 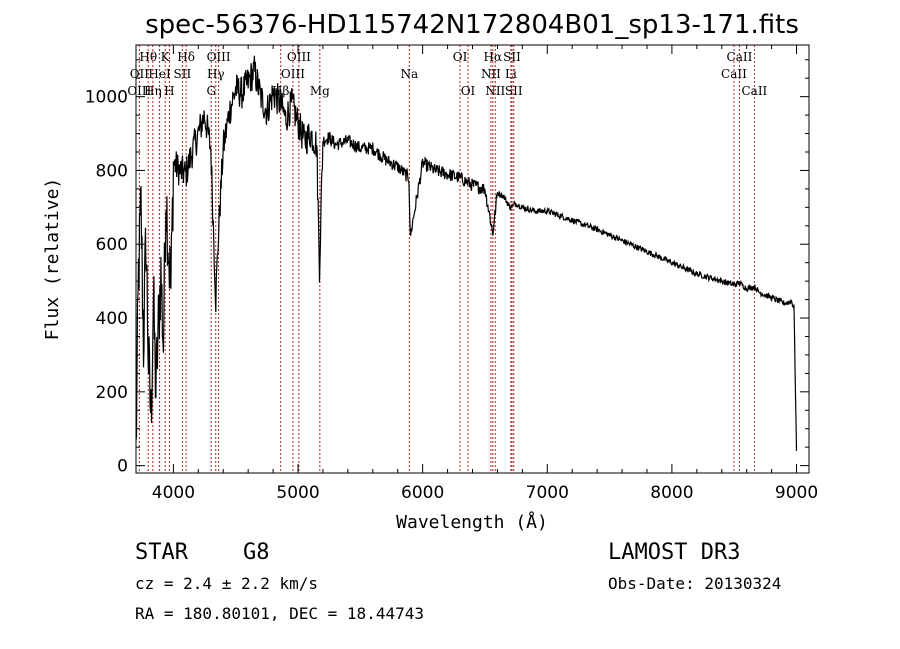 I want to click on emission-line-label-4: HeI, so click(x=159, y=74).